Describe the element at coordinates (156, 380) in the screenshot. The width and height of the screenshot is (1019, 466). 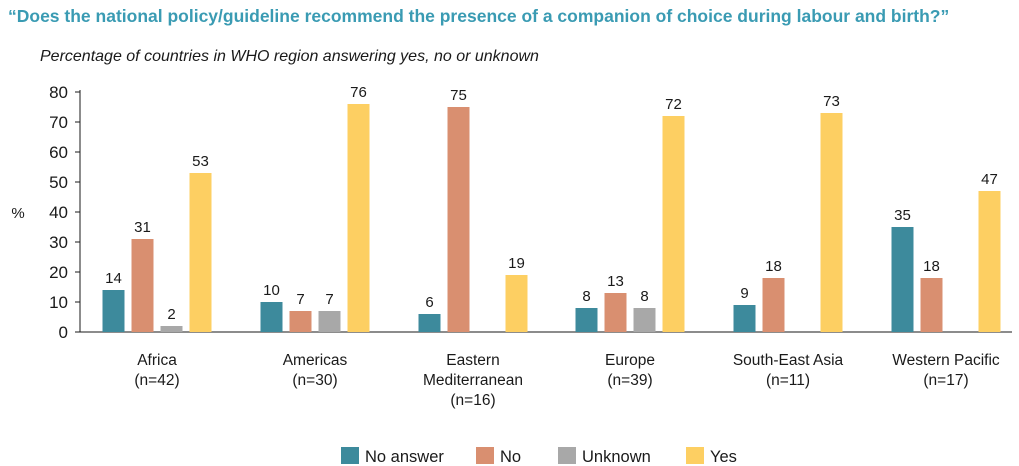
I see `x-category-label: (n=42)` at that location.